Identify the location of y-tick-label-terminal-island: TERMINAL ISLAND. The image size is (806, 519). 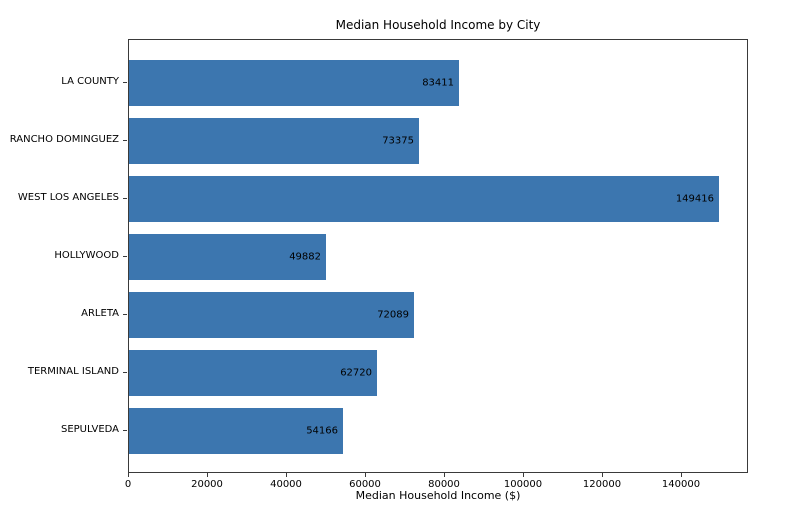
(73, 371).